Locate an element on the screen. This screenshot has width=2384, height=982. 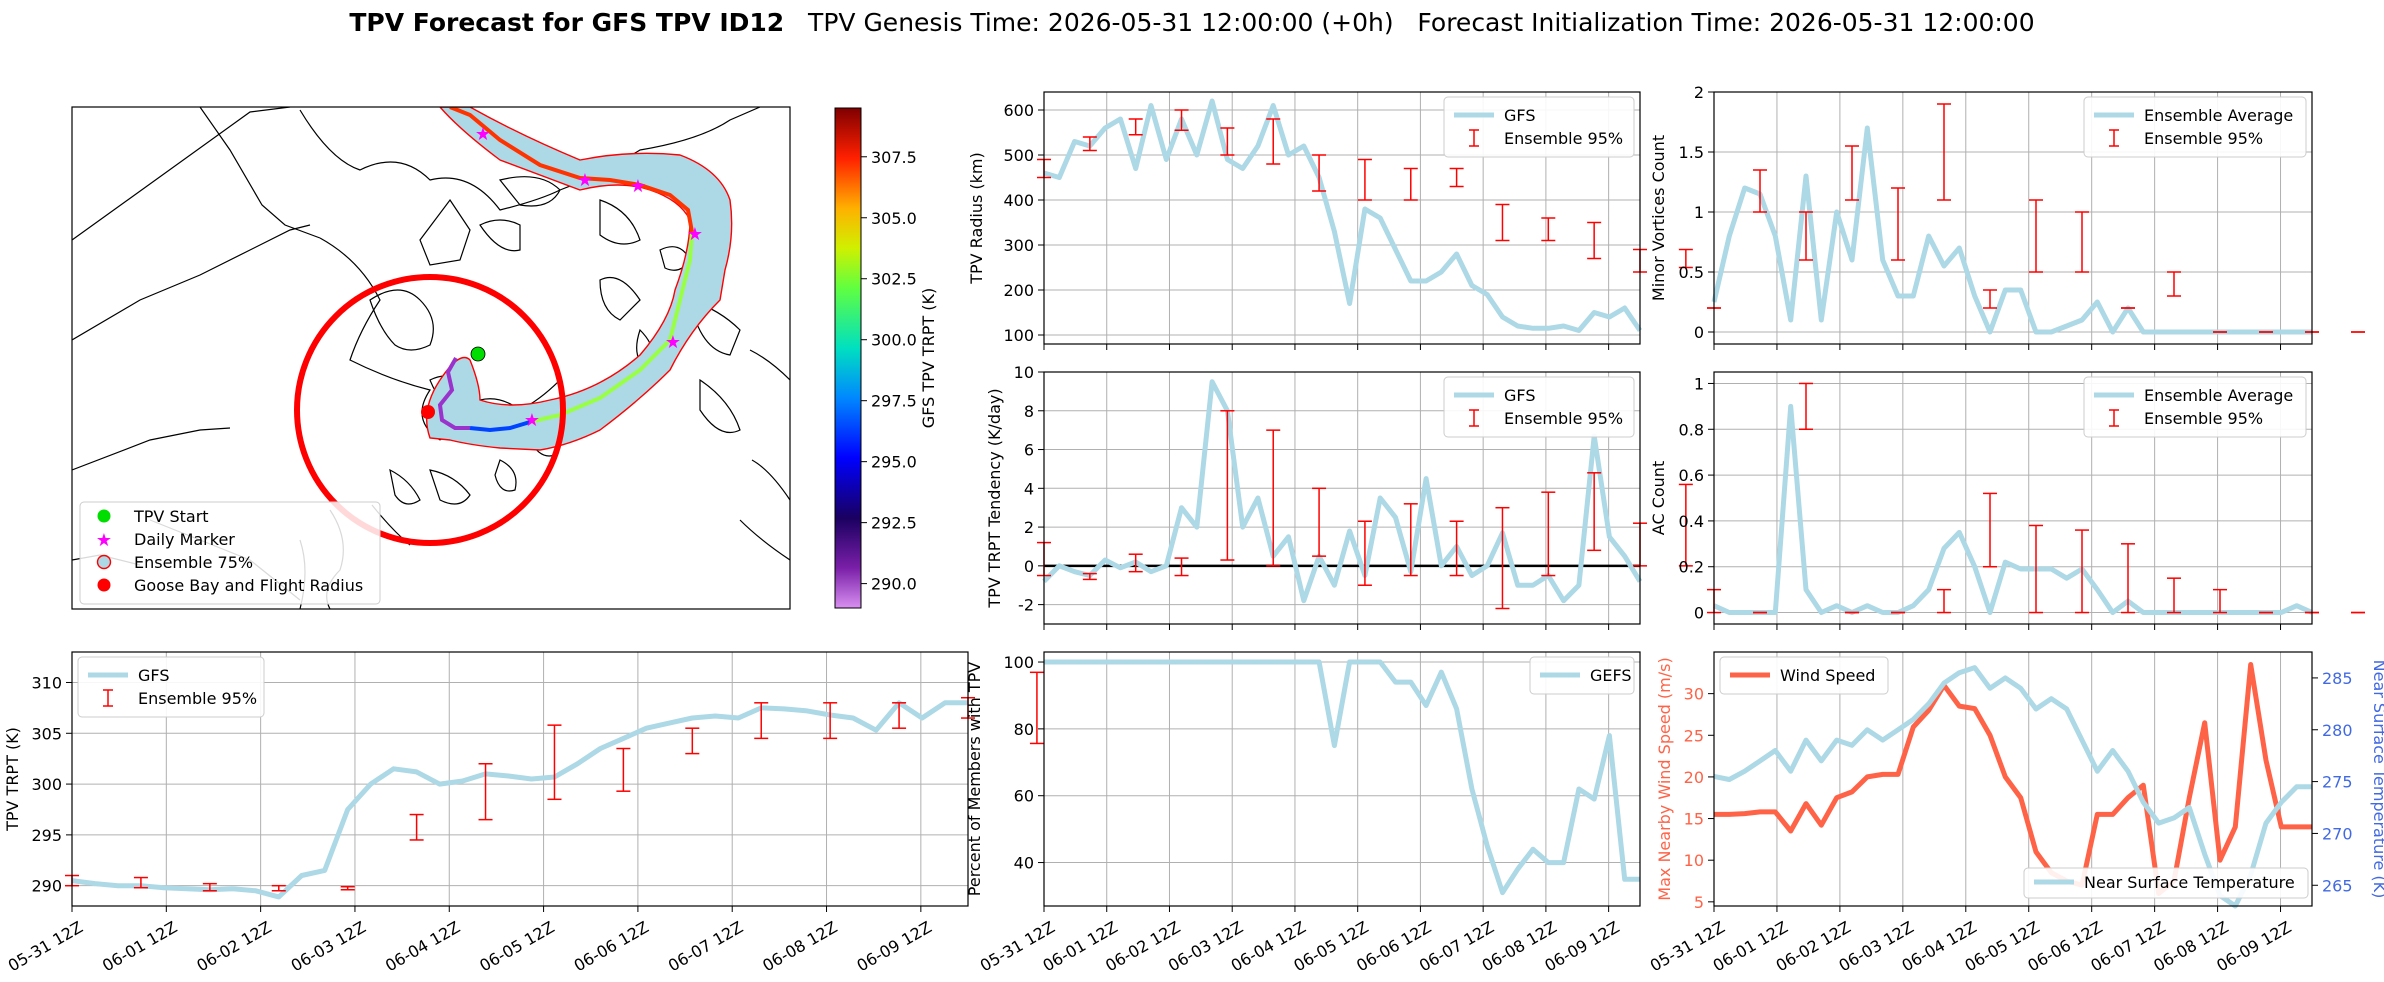
colorbar-tick-label: 305.0 is located at coordinates (894, 218).